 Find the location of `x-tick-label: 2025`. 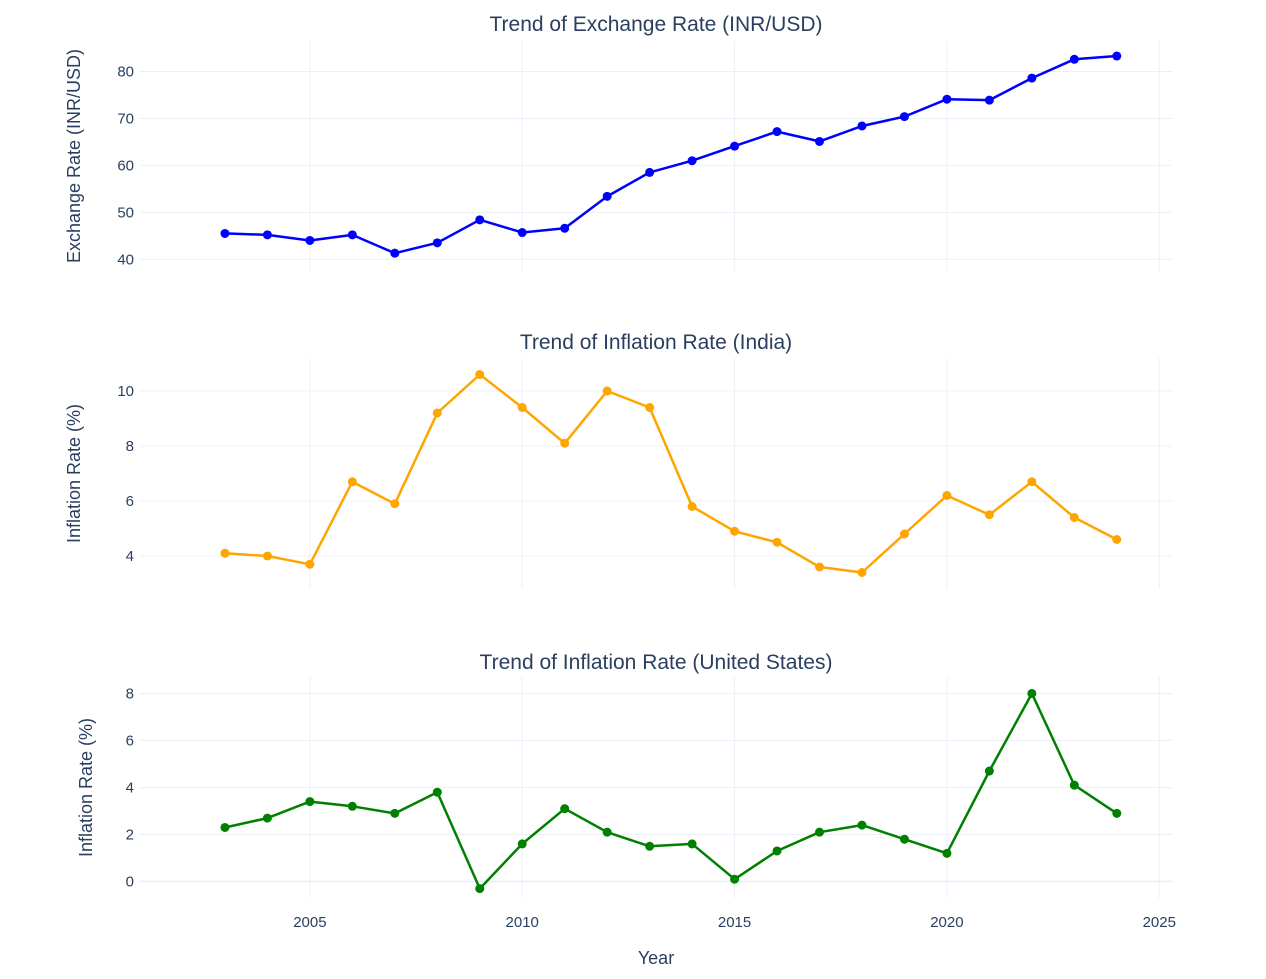

x-tick-label: 2025 is located at coordinates (1159, 922).